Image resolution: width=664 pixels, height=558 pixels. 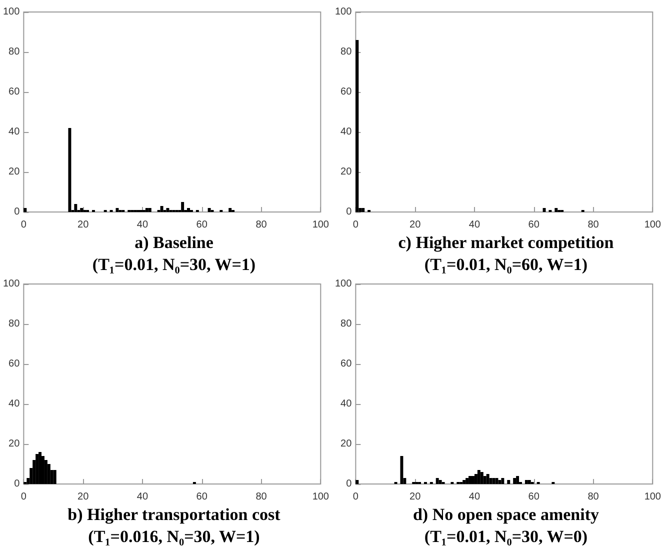 I want to click on text: (T₁=0.01, N₀=60, W=1), so click(x=506, y=265).